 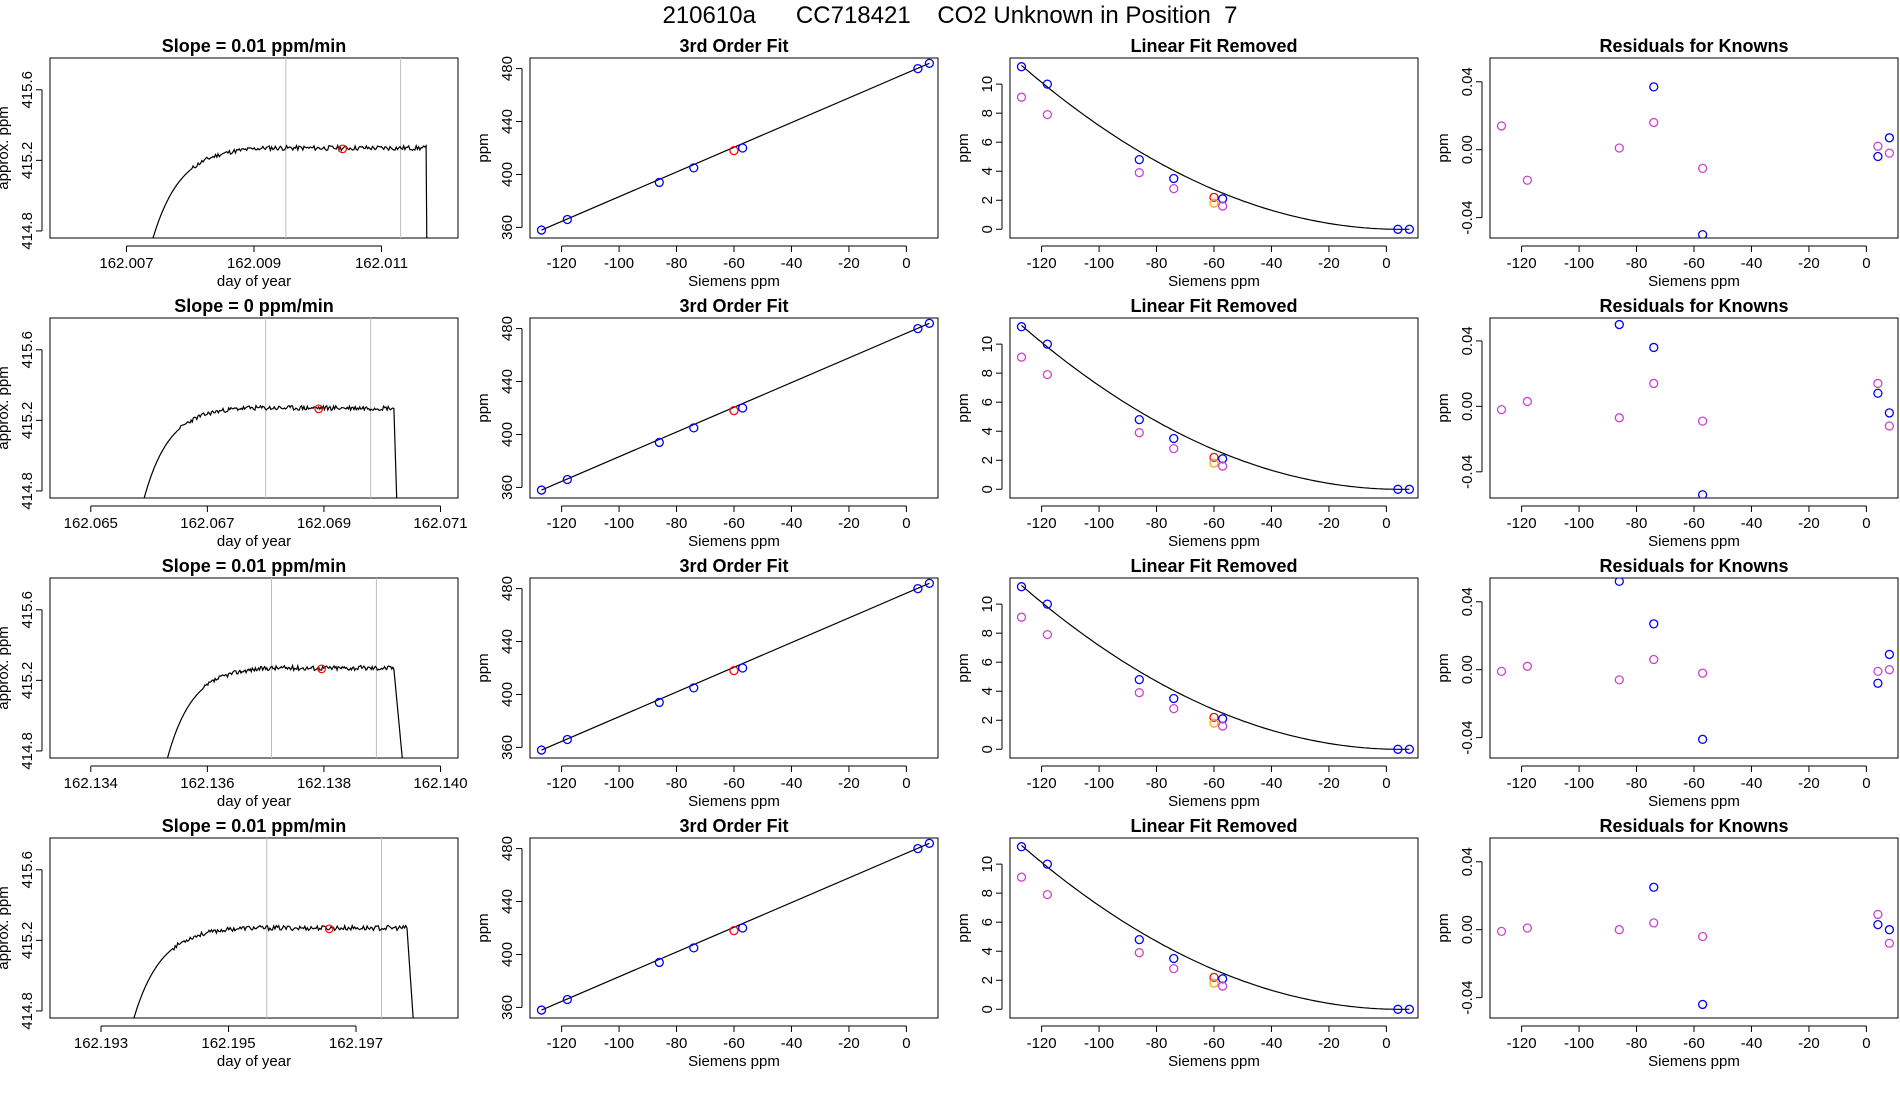 I want to click on y-tick-label: 0.04, so click(x=1467, y=601).